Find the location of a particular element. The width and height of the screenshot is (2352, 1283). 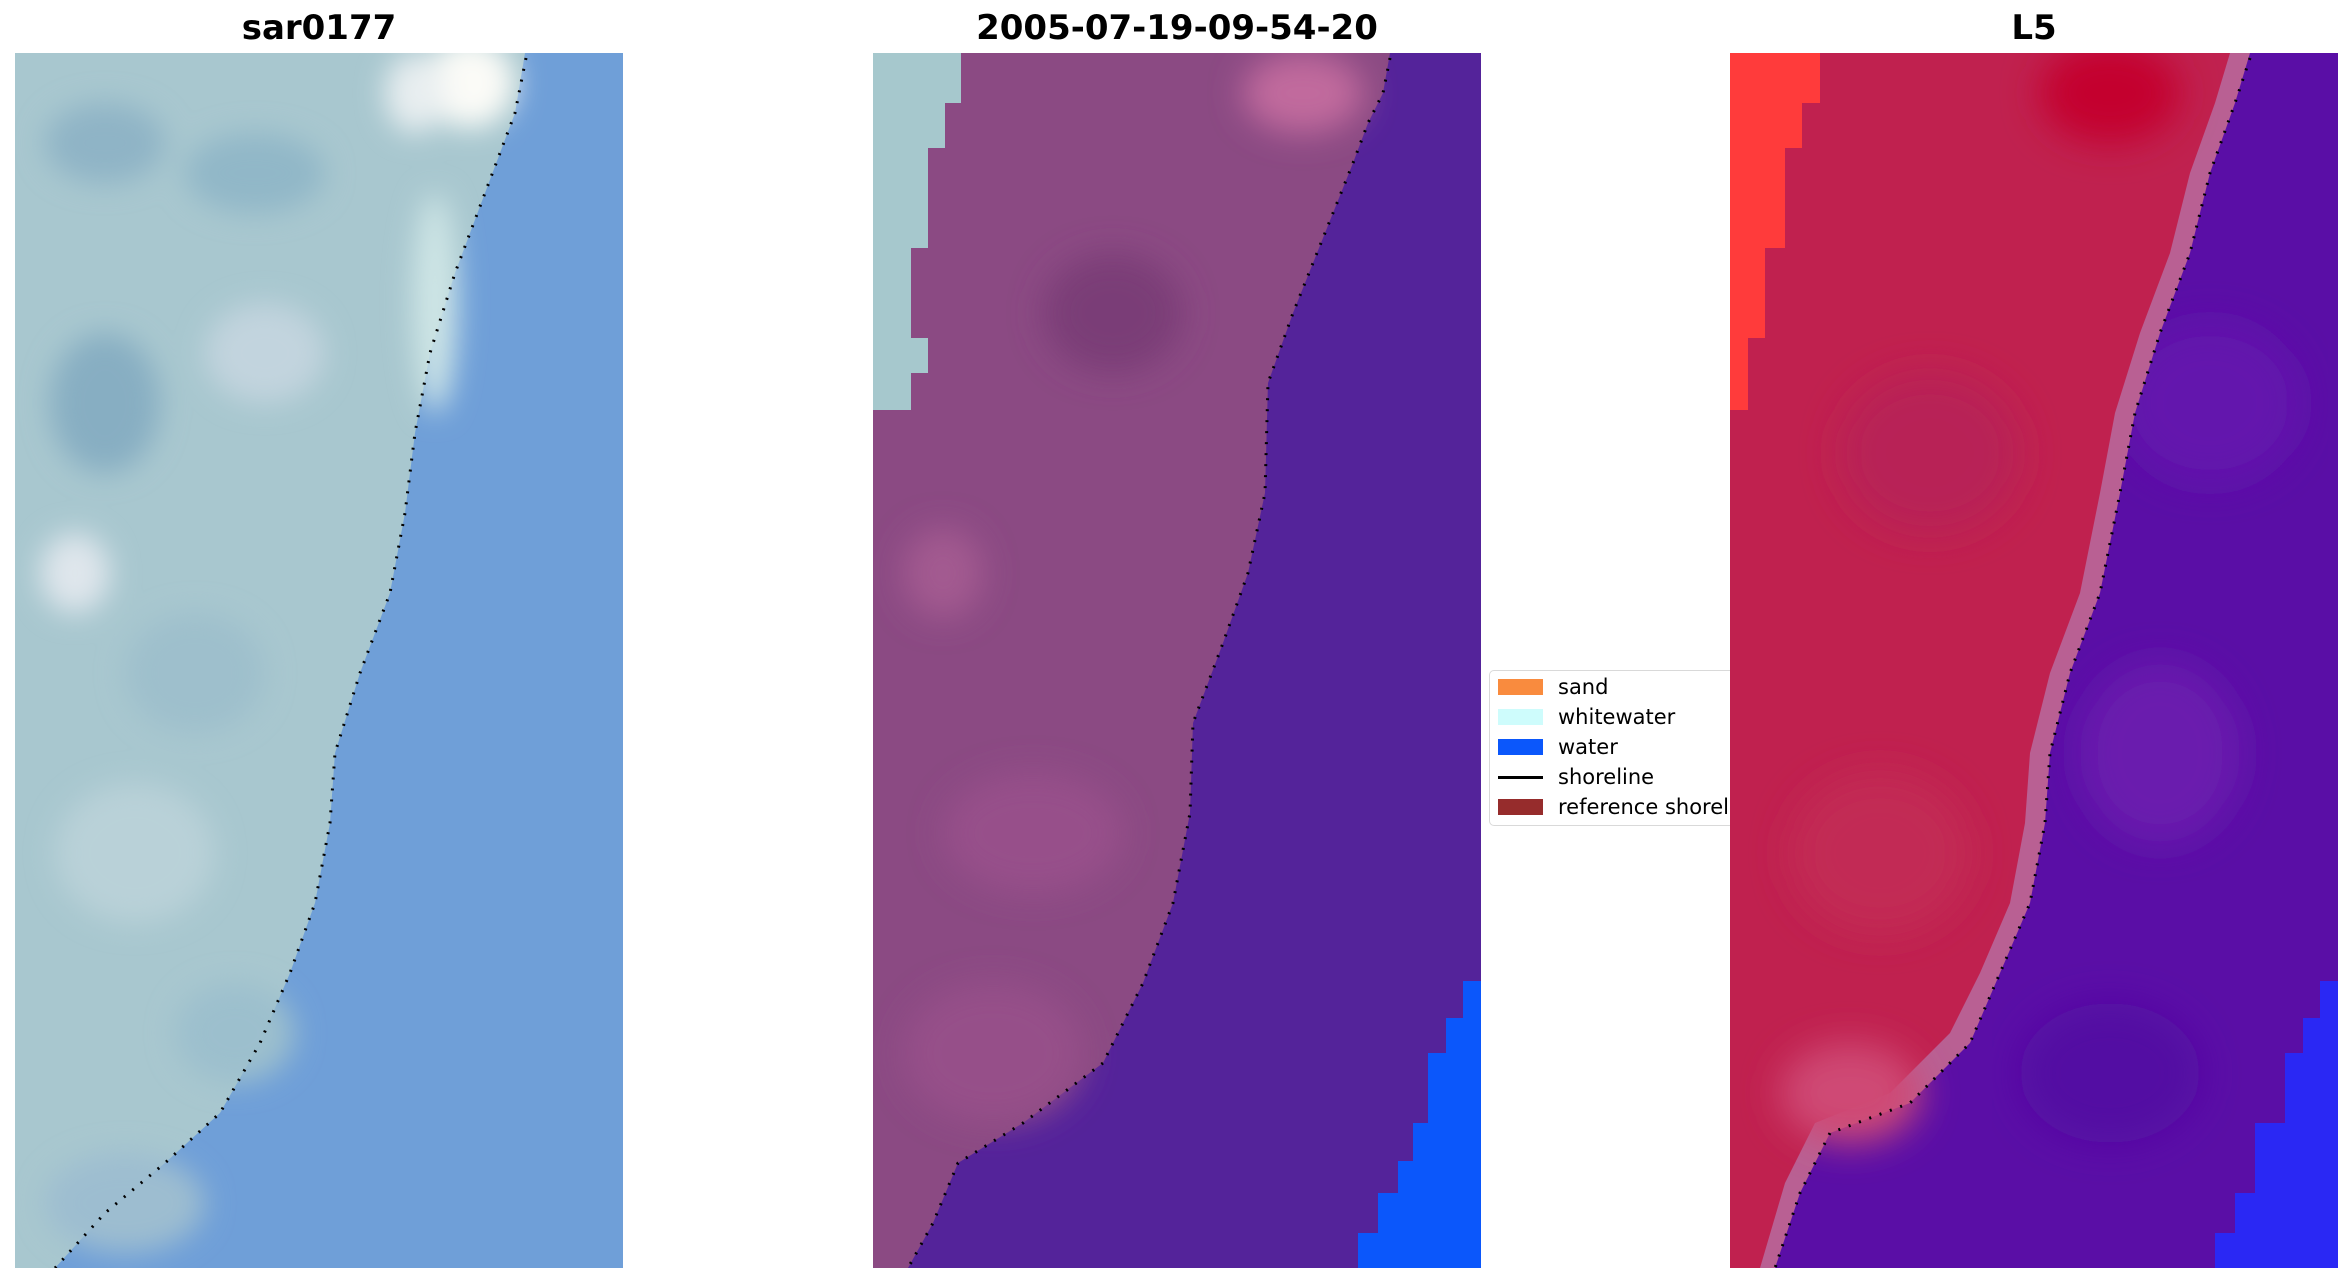

panel-title-index: L5 is located at coordinates (2034, 28).